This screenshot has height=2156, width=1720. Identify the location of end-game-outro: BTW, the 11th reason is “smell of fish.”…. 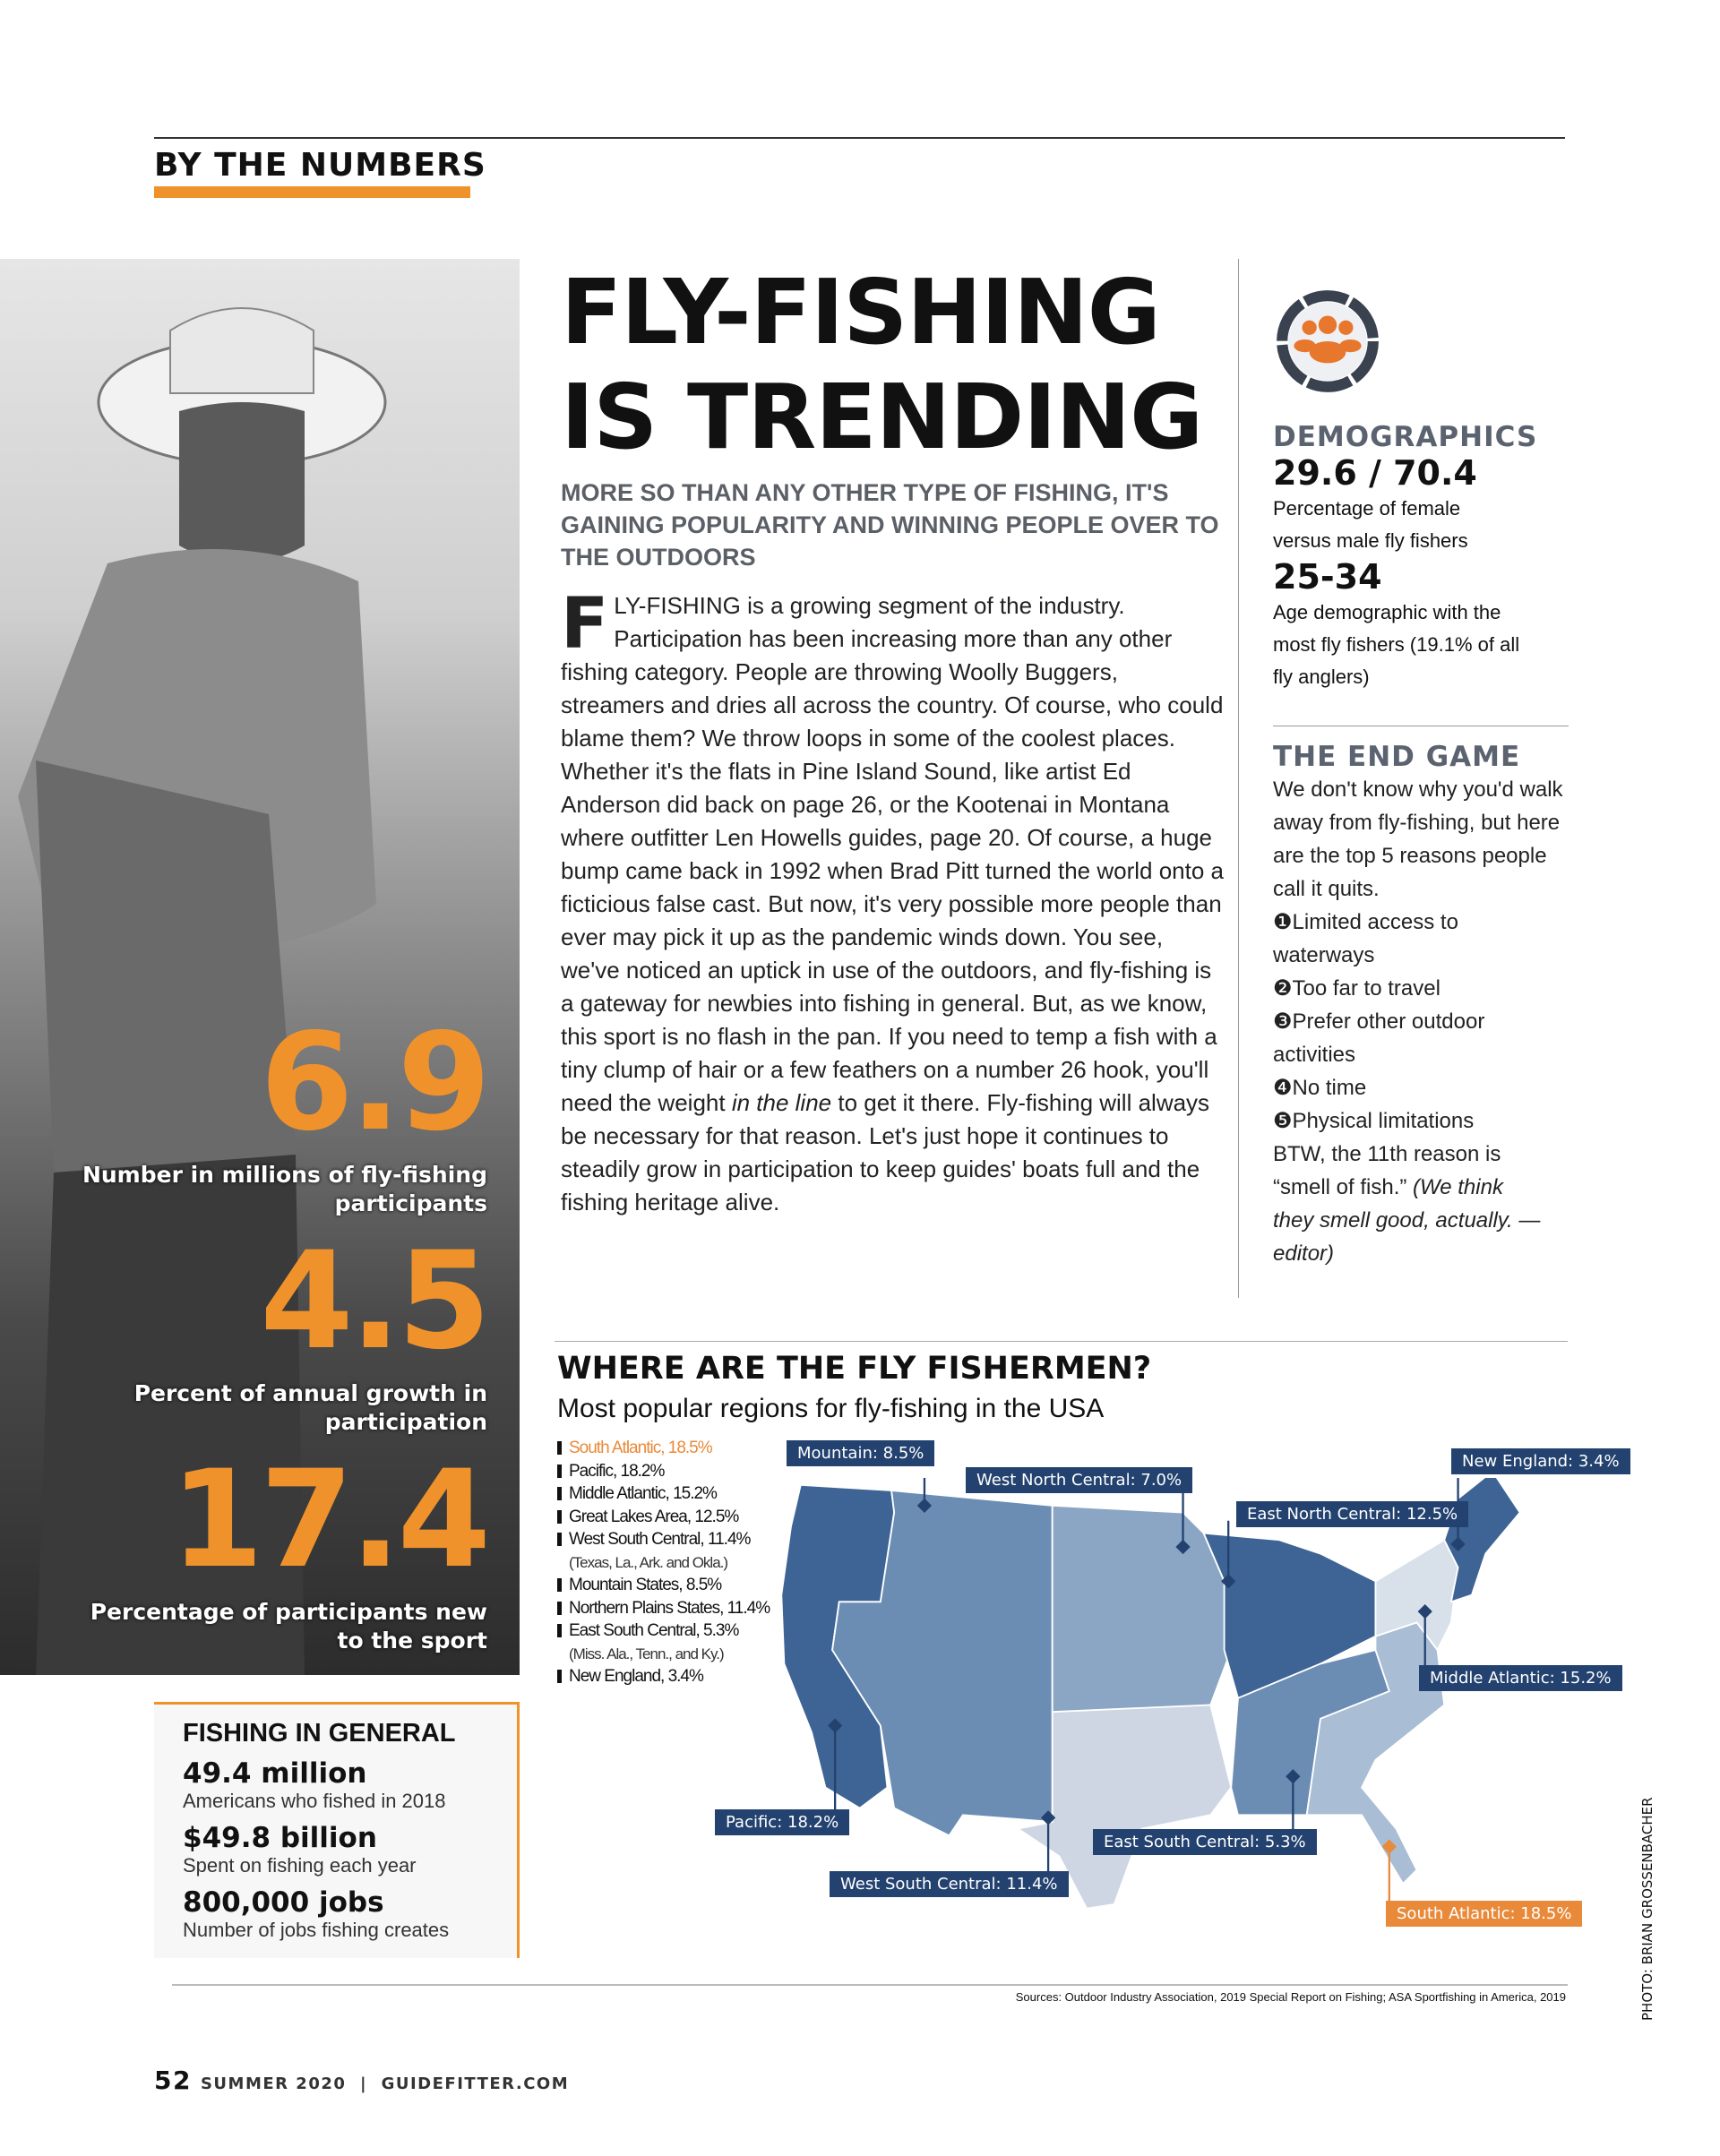
(1407, 1204).